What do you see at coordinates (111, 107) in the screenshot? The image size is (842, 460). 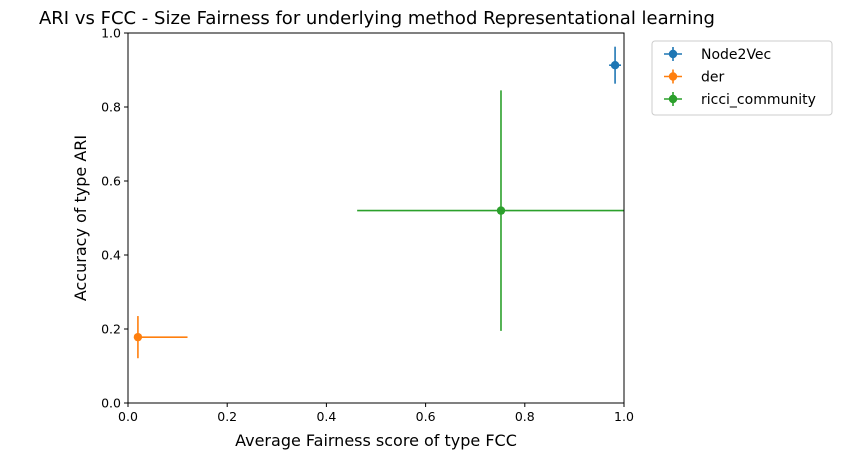 I see `y-tick-label: 0.8` at bounding box center [111, 107].